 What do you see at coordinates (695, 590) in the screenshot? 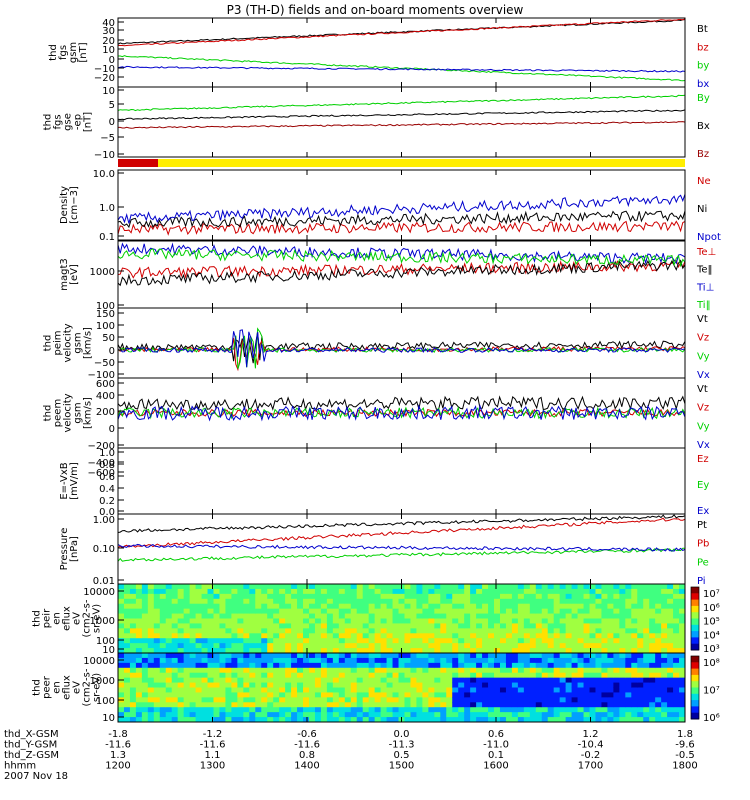
I see `colorbar-swatch` at bounding box center [695, 590].